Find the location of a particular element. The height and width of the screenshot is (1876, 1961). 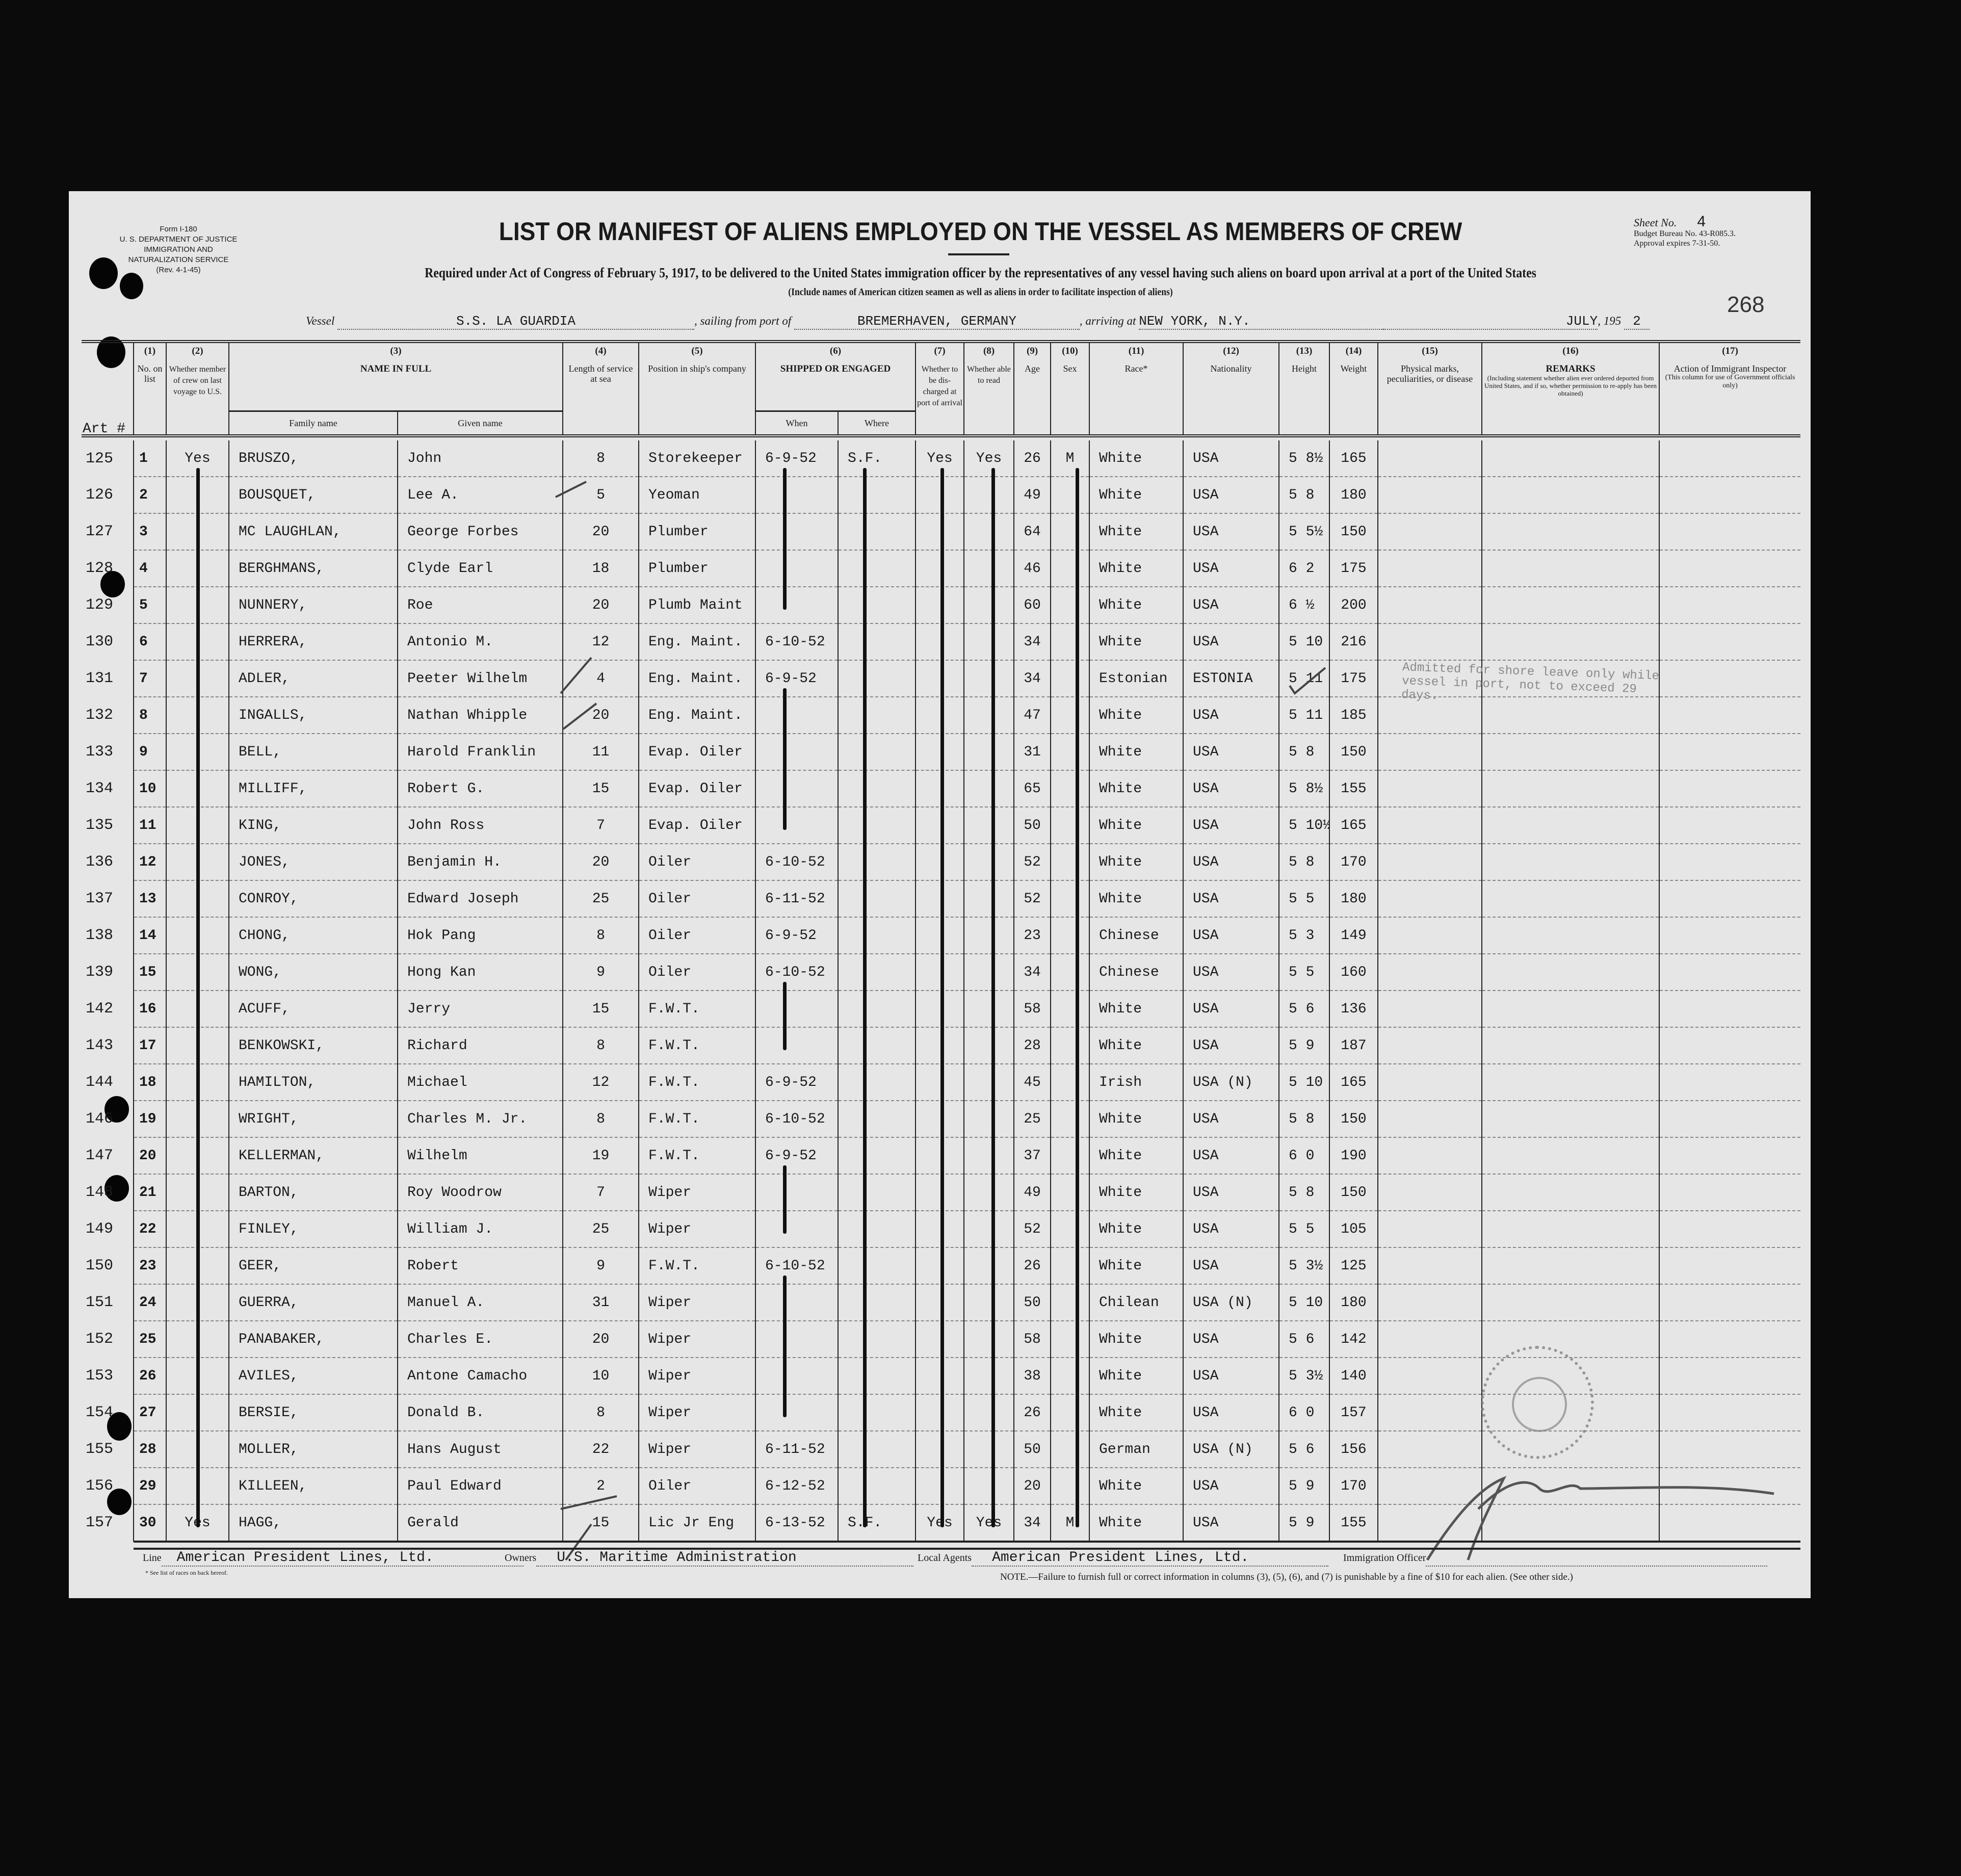

cell-length: 8 is located at coordinates (600, 935).